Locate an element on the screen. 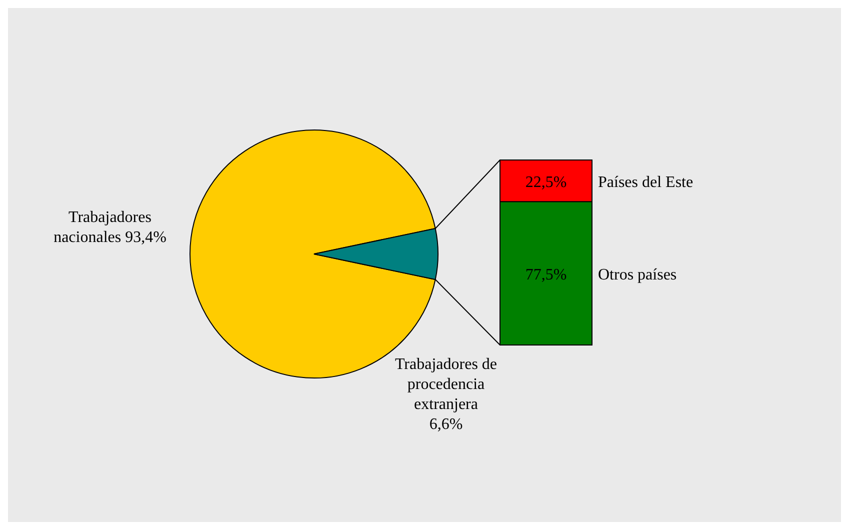 The image size is (849, 525). data-label: 6,6% is located at coordinates (446, 424).